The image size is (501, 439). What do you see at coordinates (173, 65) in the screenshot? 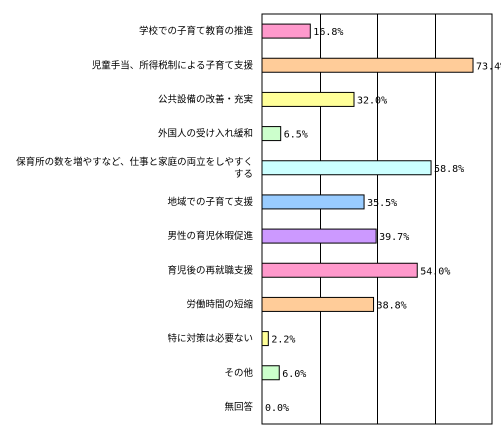
I see `category-label: 児童手当、所得税制による子育て支援` at bounding box center [173, 65].